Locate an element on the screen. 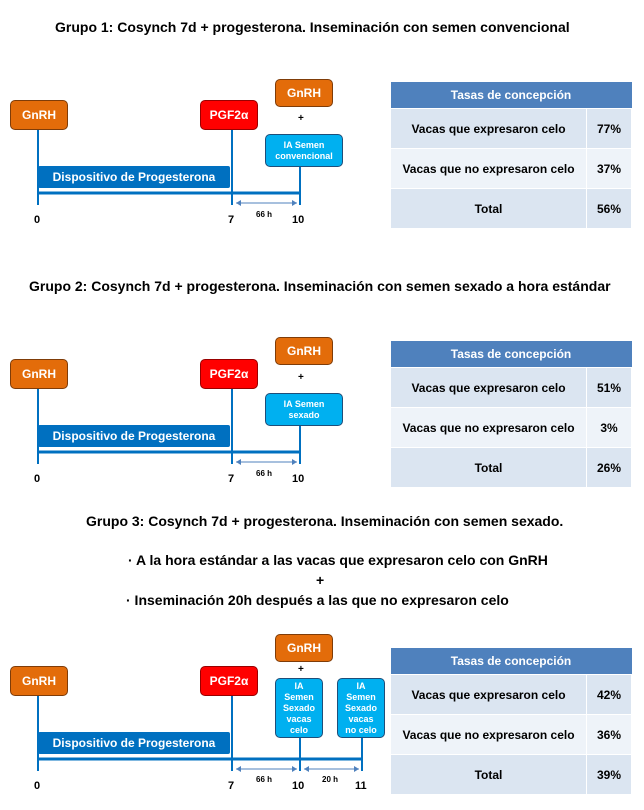  row-value: 3% is located at coordinates (609, 427).